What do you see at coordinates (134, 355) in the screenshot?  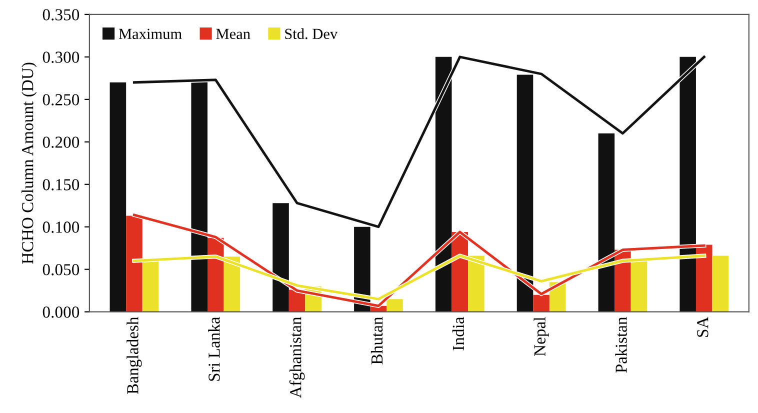 I see `x-tick-label: Bangladesh` at bounding box center [134, 355].